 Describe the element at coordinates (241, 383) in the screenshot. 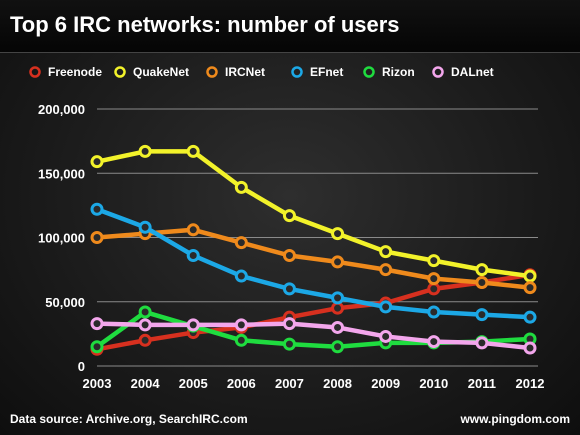

I see `x-tick-label: 2006` at that location.